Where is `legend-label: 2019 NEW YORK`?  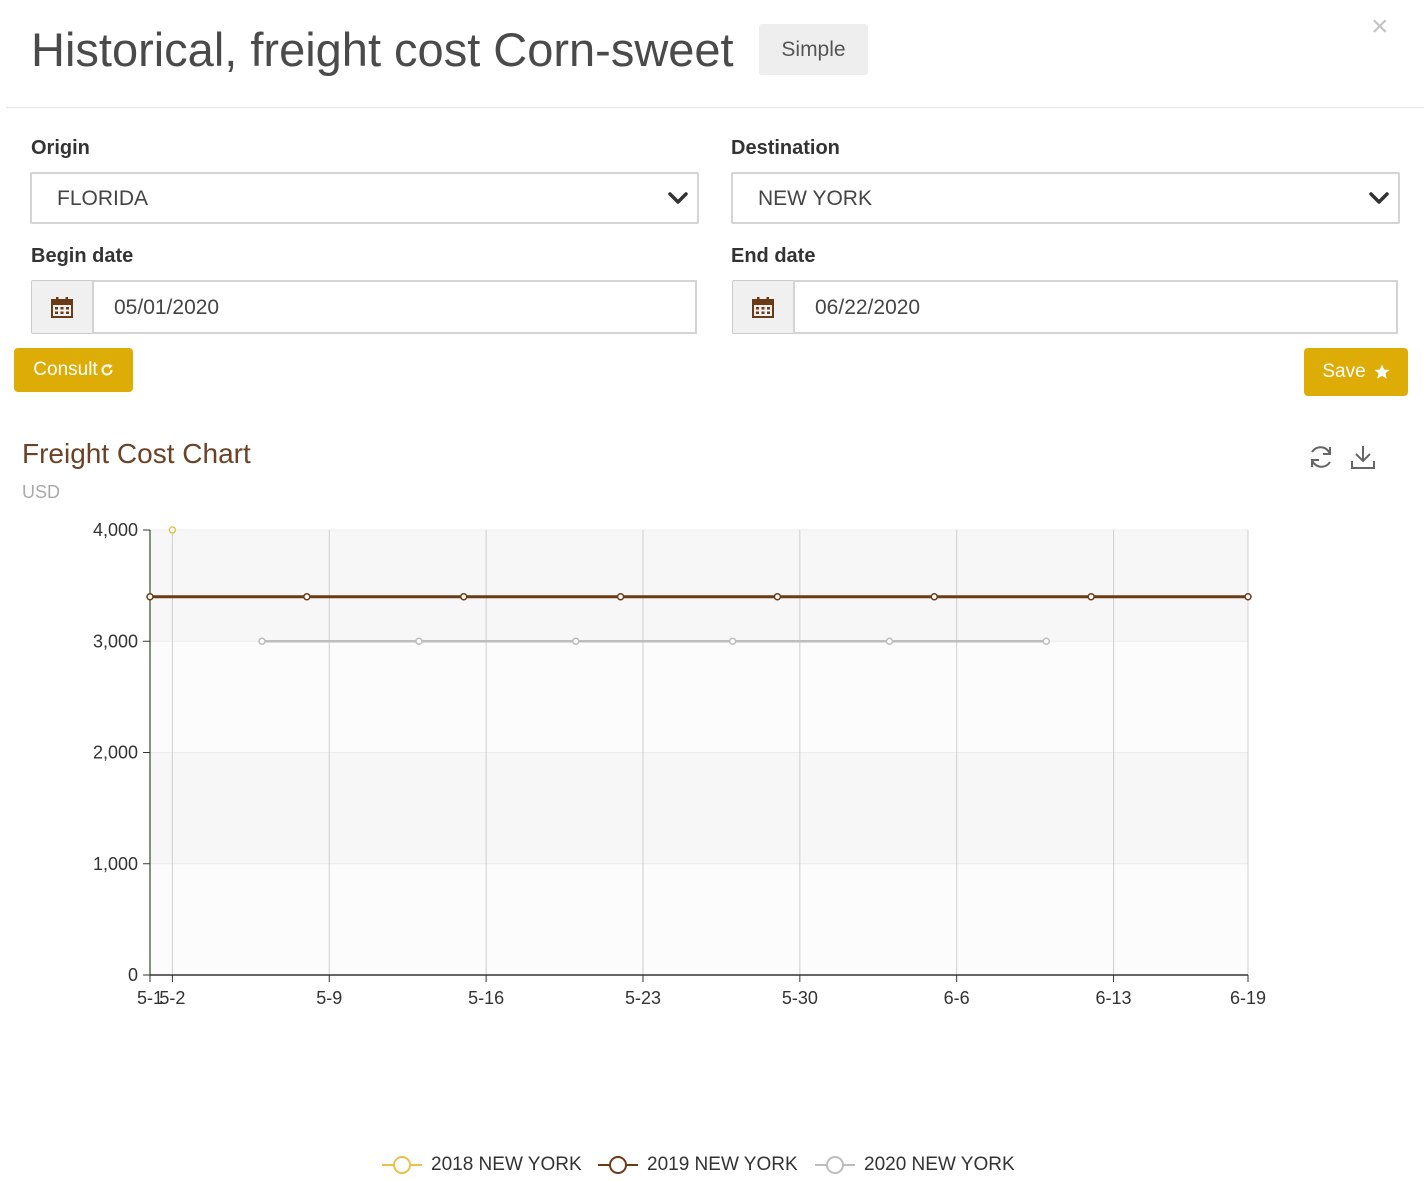
legend-label: 2019 NEW YORK is located at coordinates (722, 1164).